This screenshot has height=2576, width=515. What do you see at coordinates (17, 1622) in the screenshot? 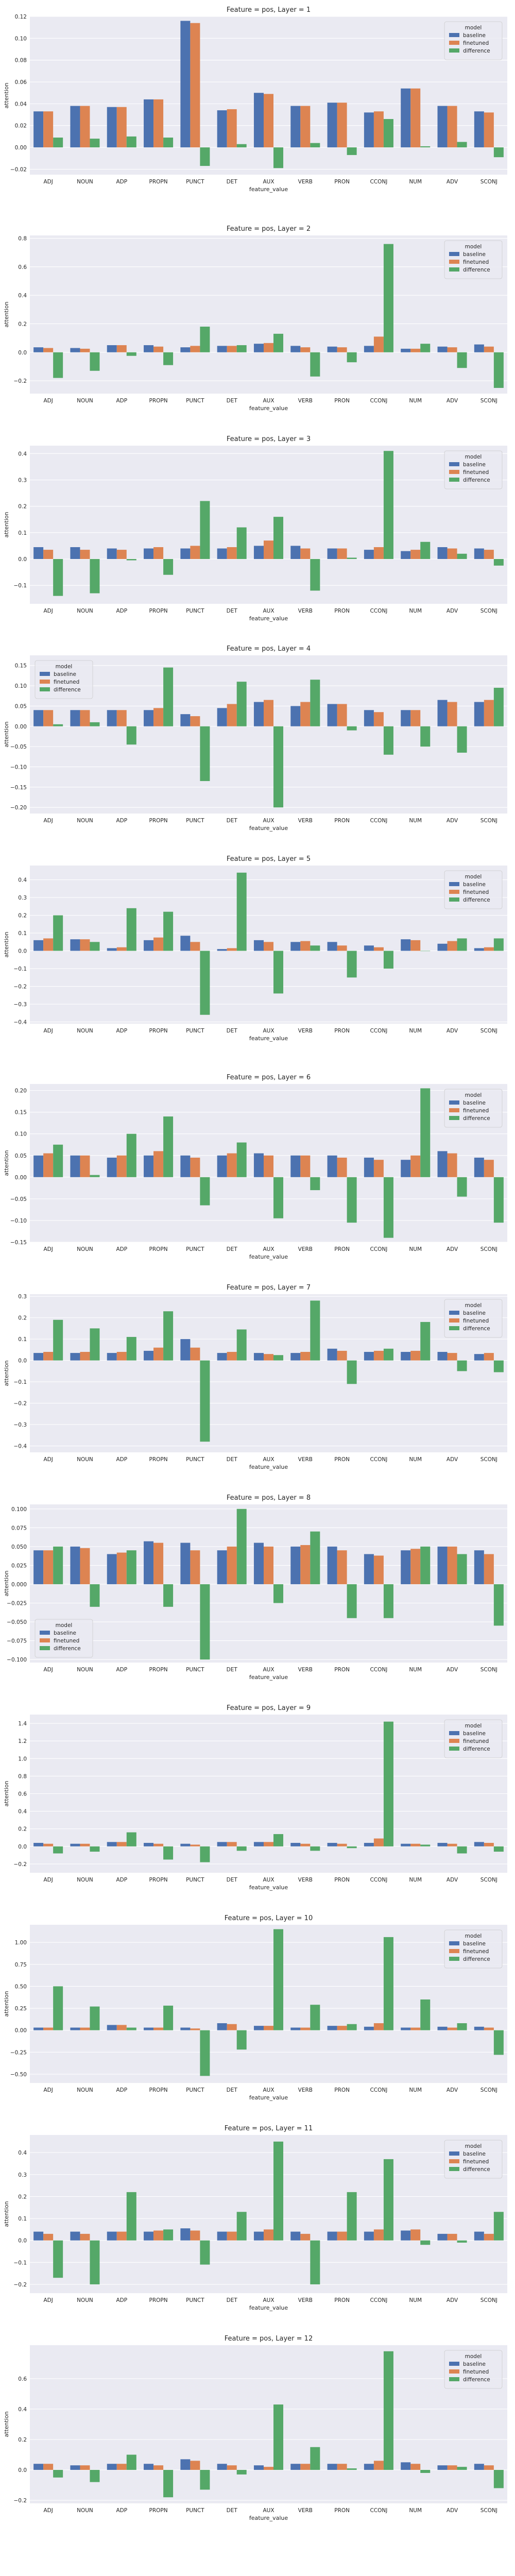
I see `y-tick-label: −0.050` at bounding box center [17, 1622].